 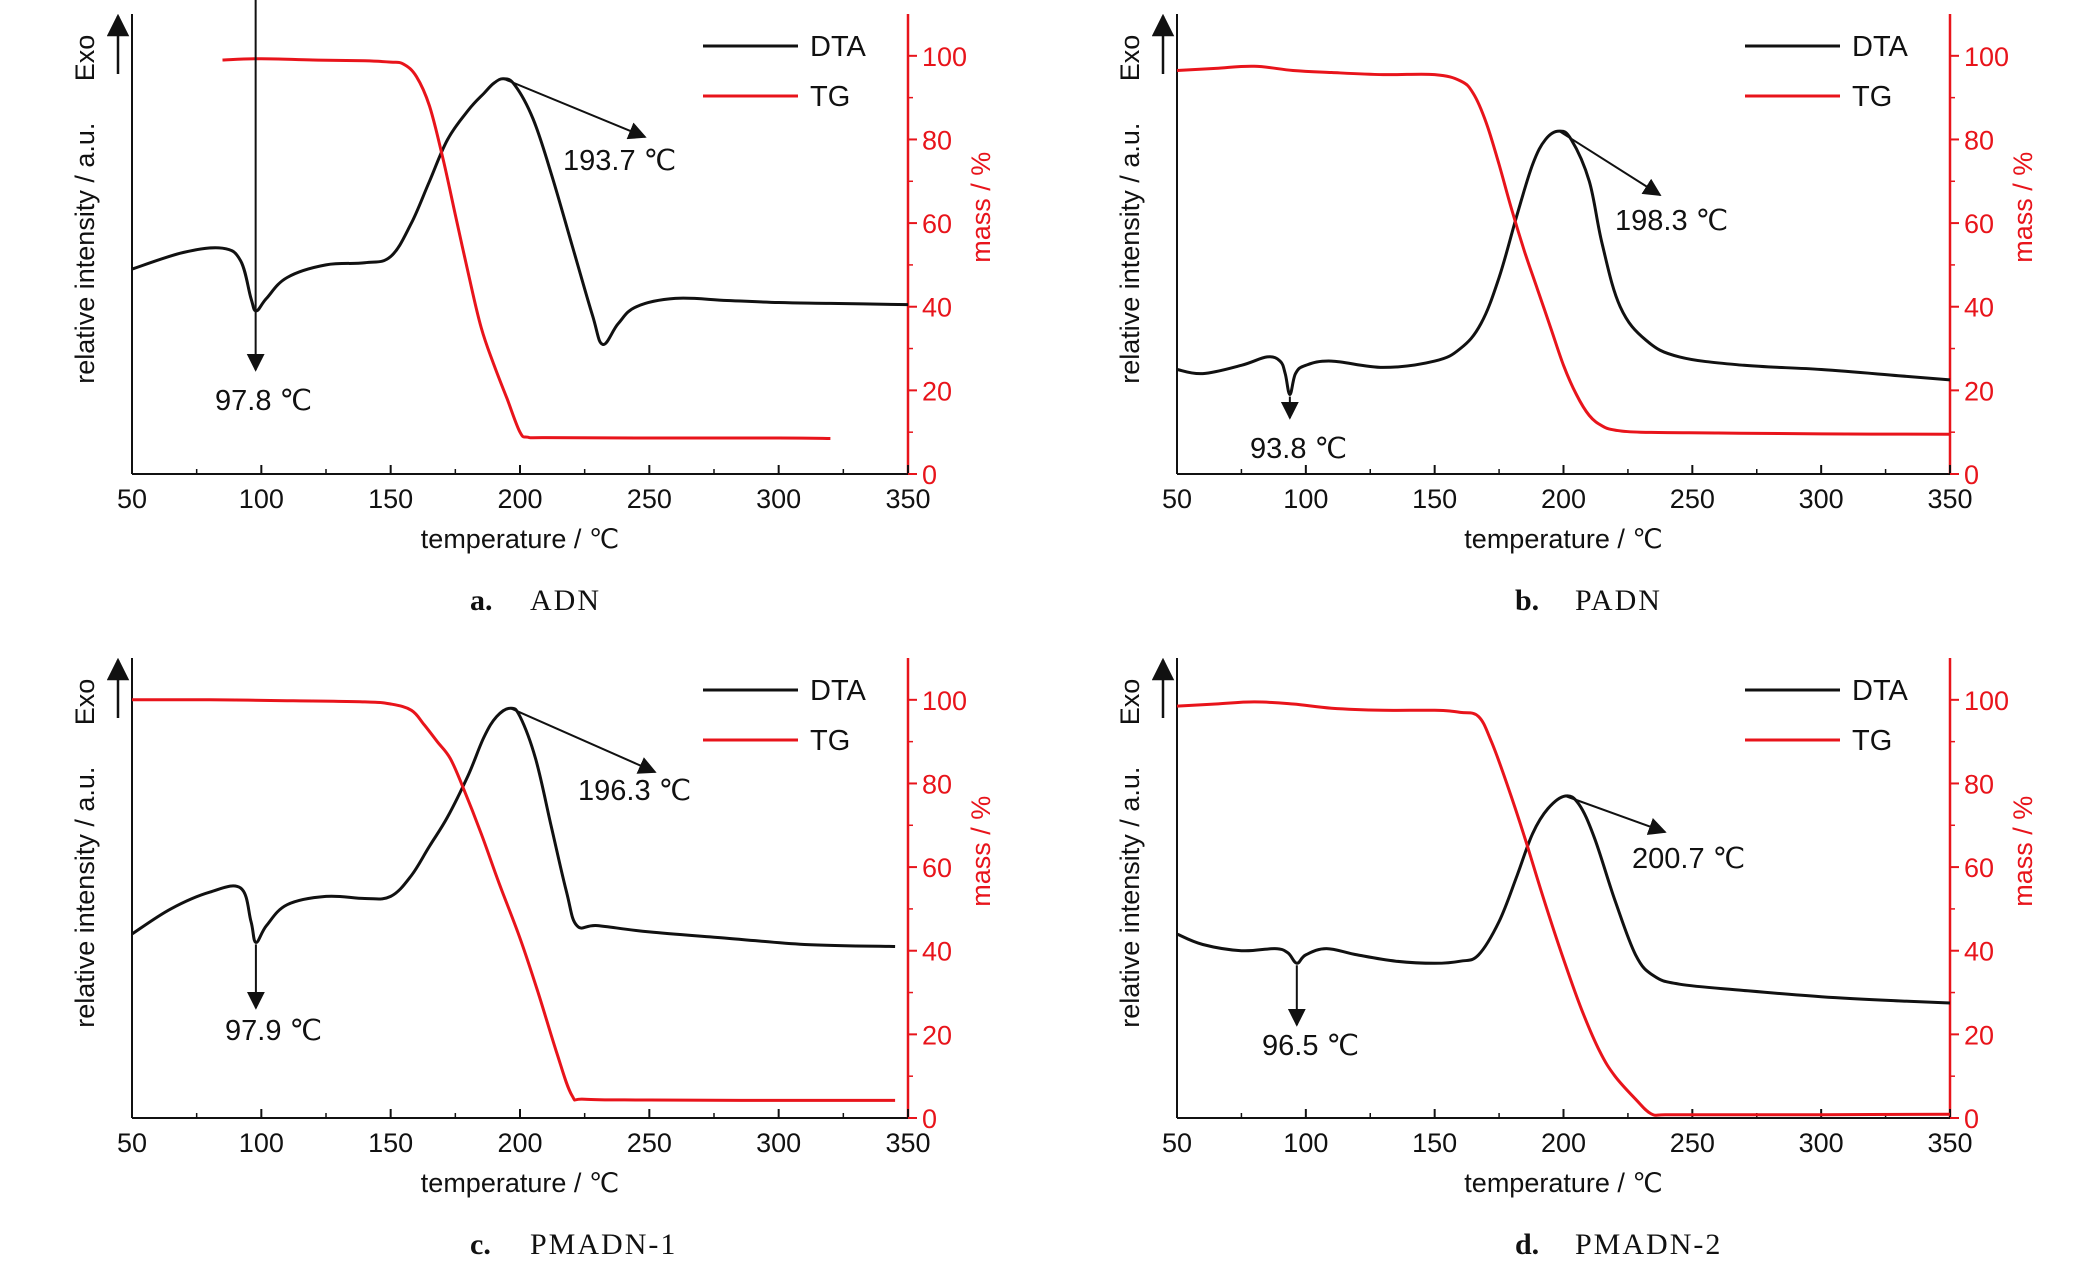 I want to click on caption-letter: a., so click(x=481, y=600).